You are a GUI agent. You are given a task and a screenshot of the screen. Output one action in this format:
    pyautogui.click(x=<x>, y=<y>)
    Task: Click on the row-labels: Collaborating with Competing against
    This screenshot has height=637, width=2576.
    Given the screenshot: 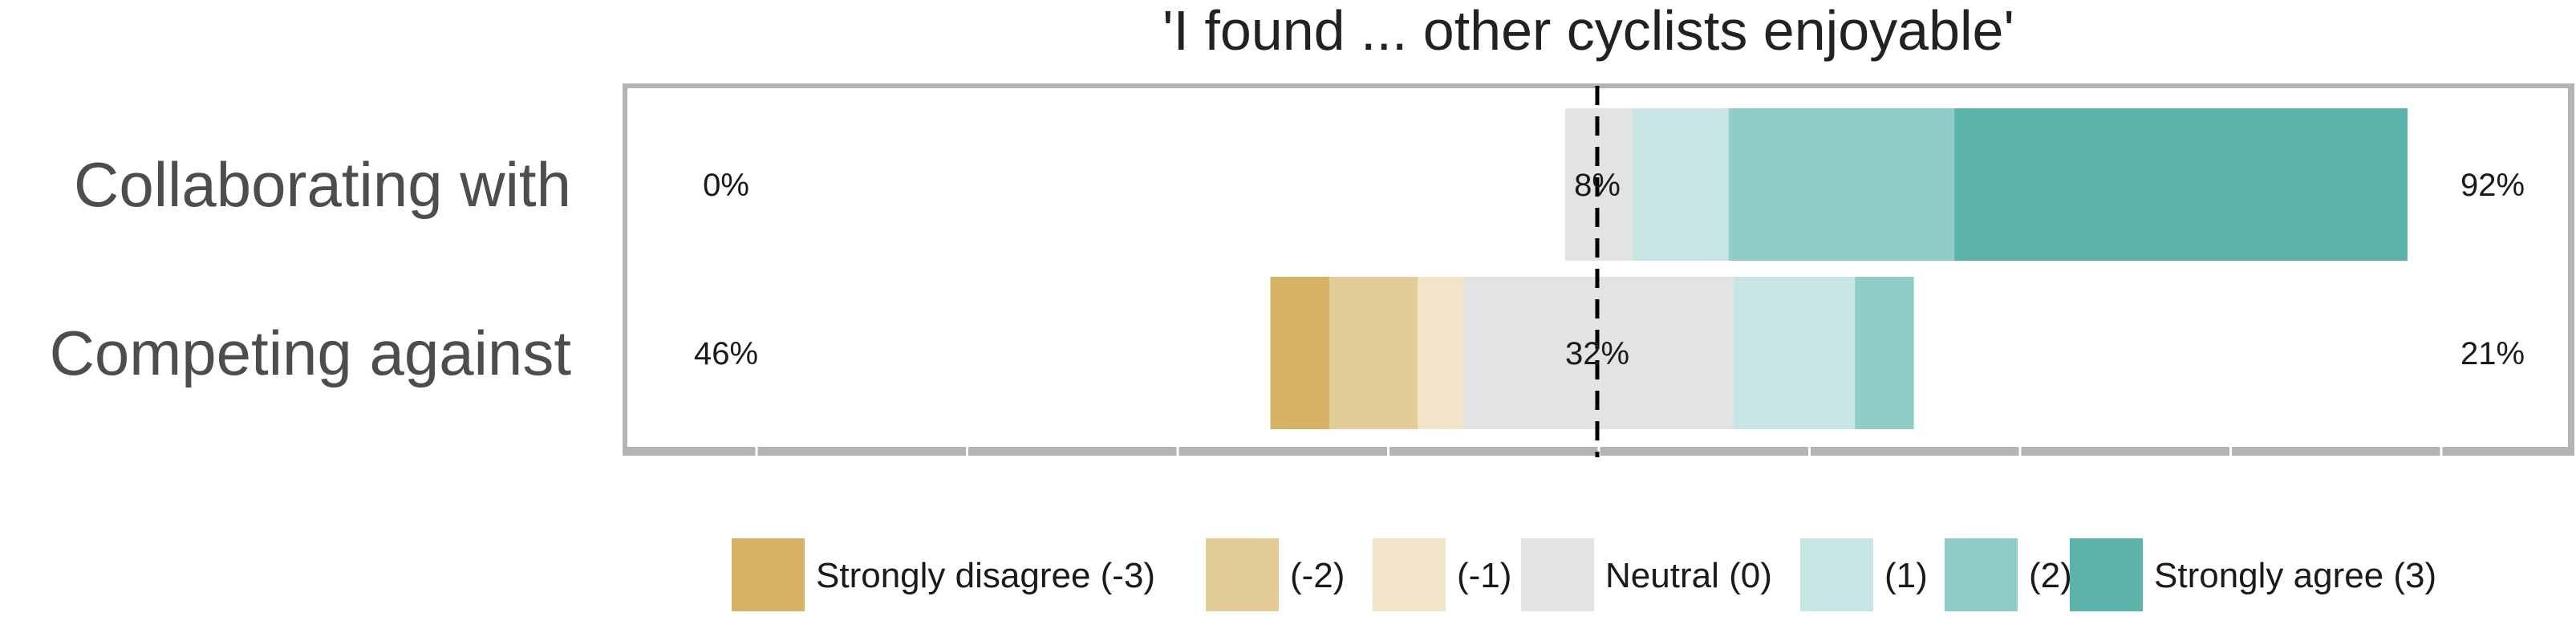 What is the action you would take?
    pyautogui.click(x=311, y=268)
    